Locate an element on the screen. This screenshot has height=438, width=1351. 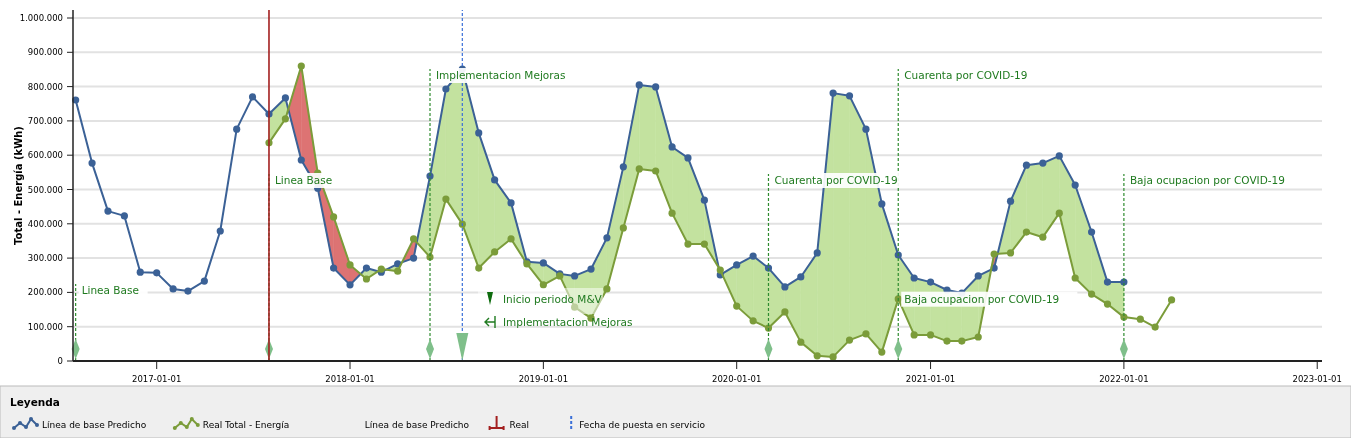
y-tick-label: 0 is located at coordinates (60, 361).